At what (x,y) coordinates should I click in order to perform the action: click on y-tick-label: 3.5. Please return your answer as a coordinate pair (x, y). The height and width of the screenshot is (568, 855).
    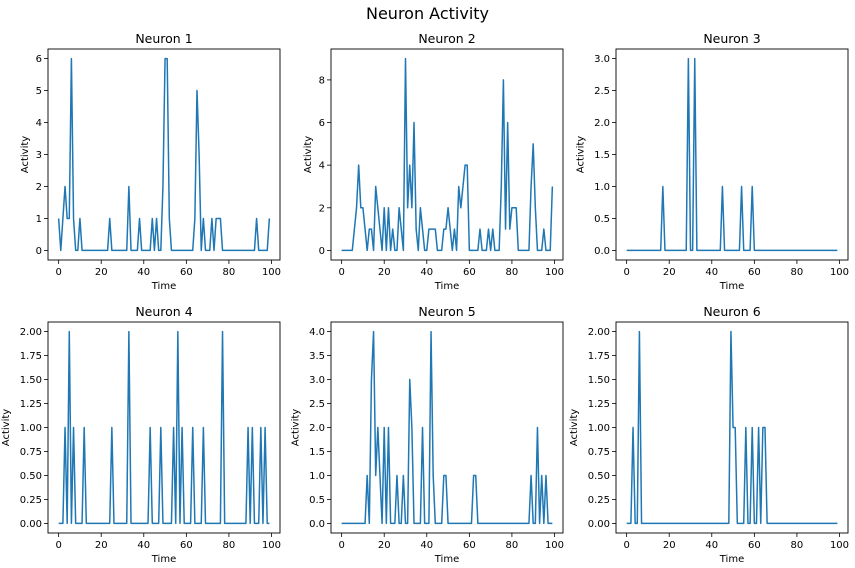
    Looking at the image, I should click on (317, 356).